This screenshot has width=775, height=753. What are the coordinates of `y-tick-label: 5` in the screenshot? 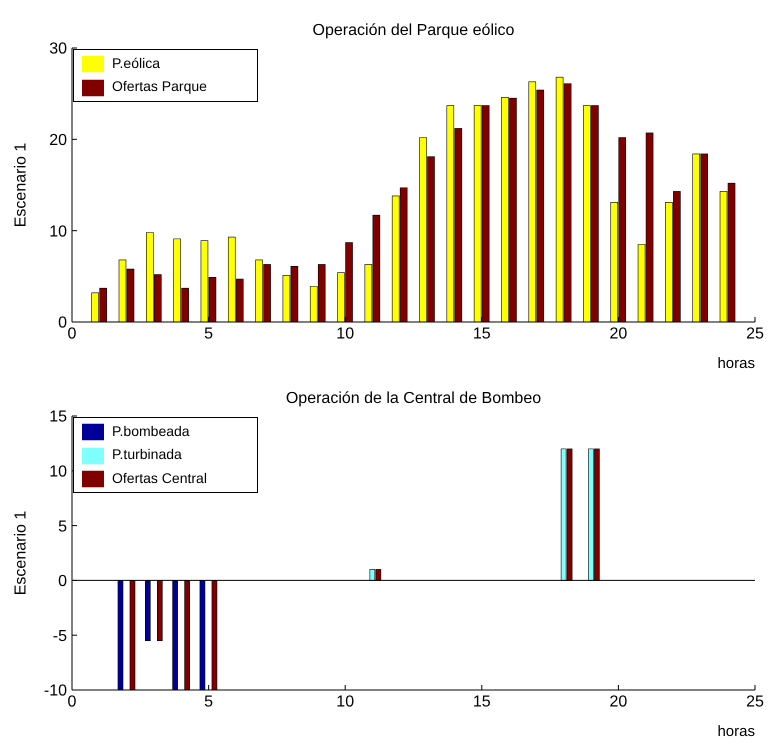 It's located at (63, 527).